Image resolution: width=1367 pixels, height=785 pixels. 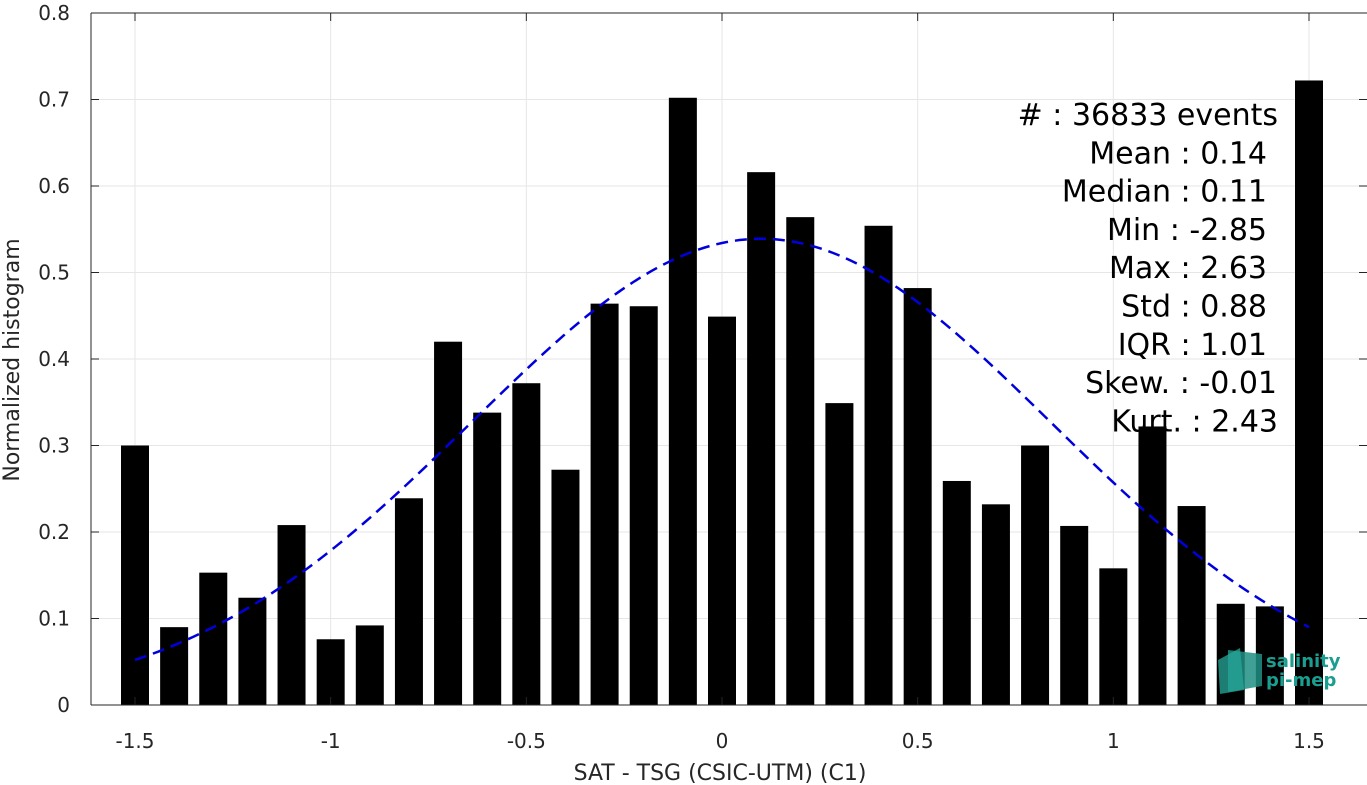 I want to click on y-tick-labels: 0 0.1 0.2 0.3 0.4 0.5 0.6 0.7 0.8, so click(x=54, y=359).